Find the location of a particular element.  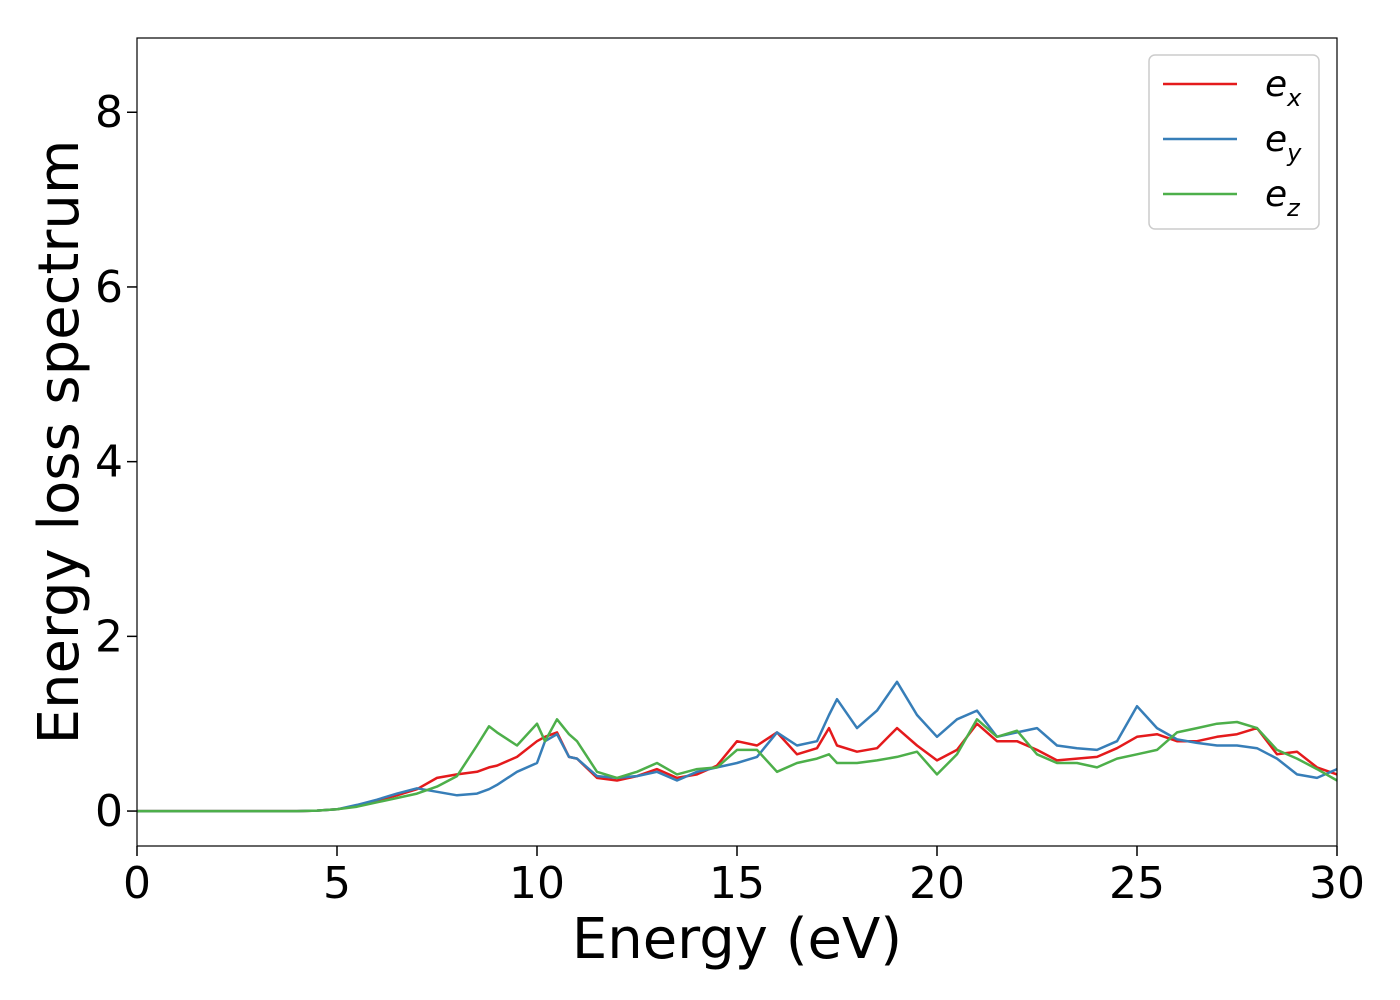

legend: ex ey ez is located at coordinates (1234, 142).